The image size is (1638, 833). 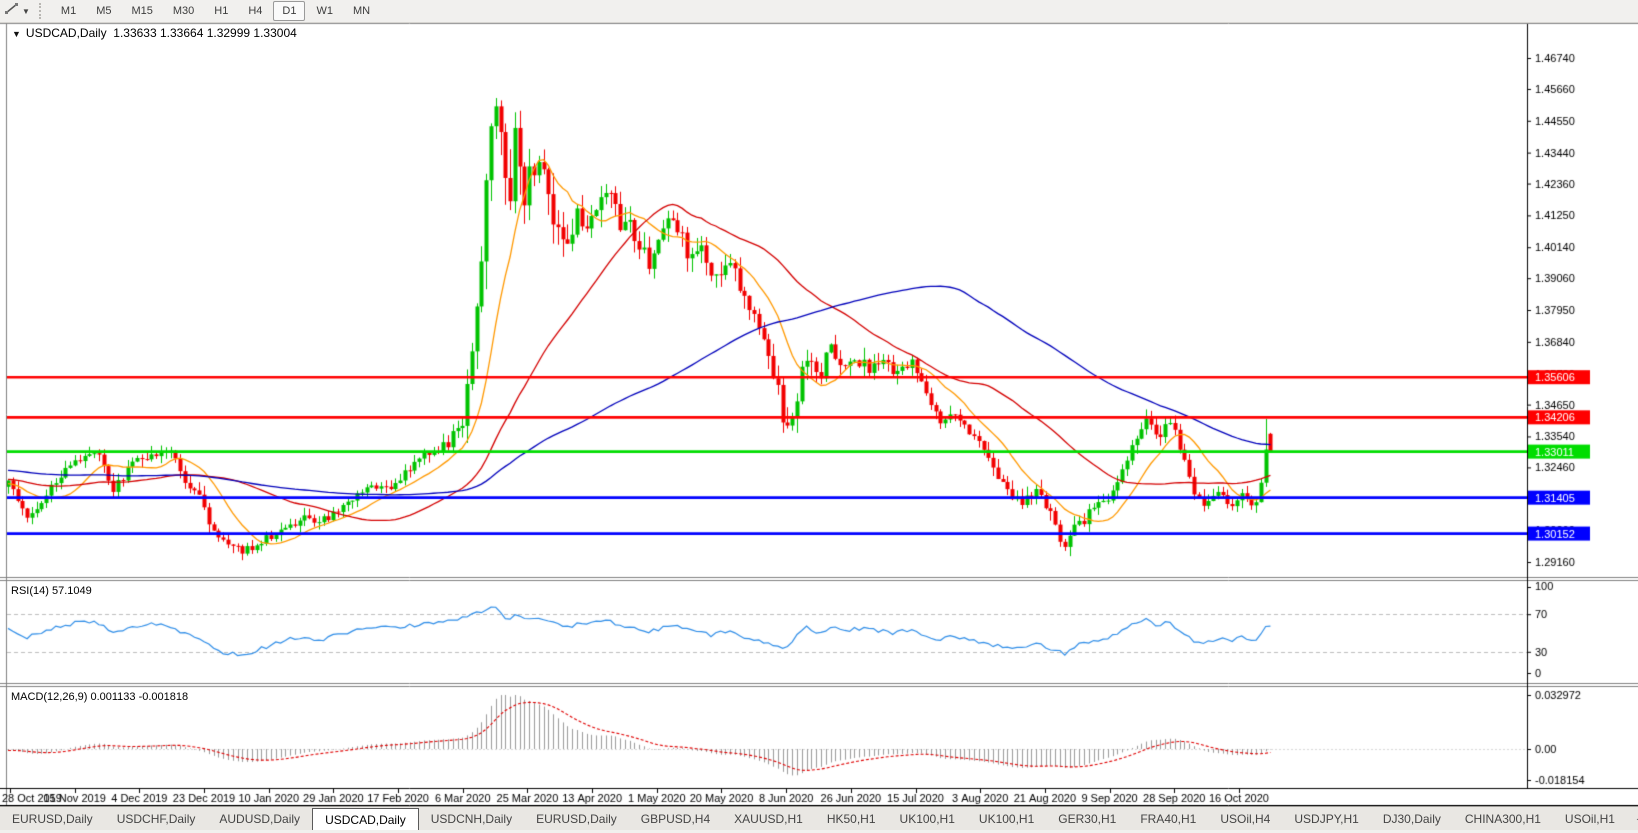 I want to click on timeframe-button-W1: W1, so click(x=324, y=11).